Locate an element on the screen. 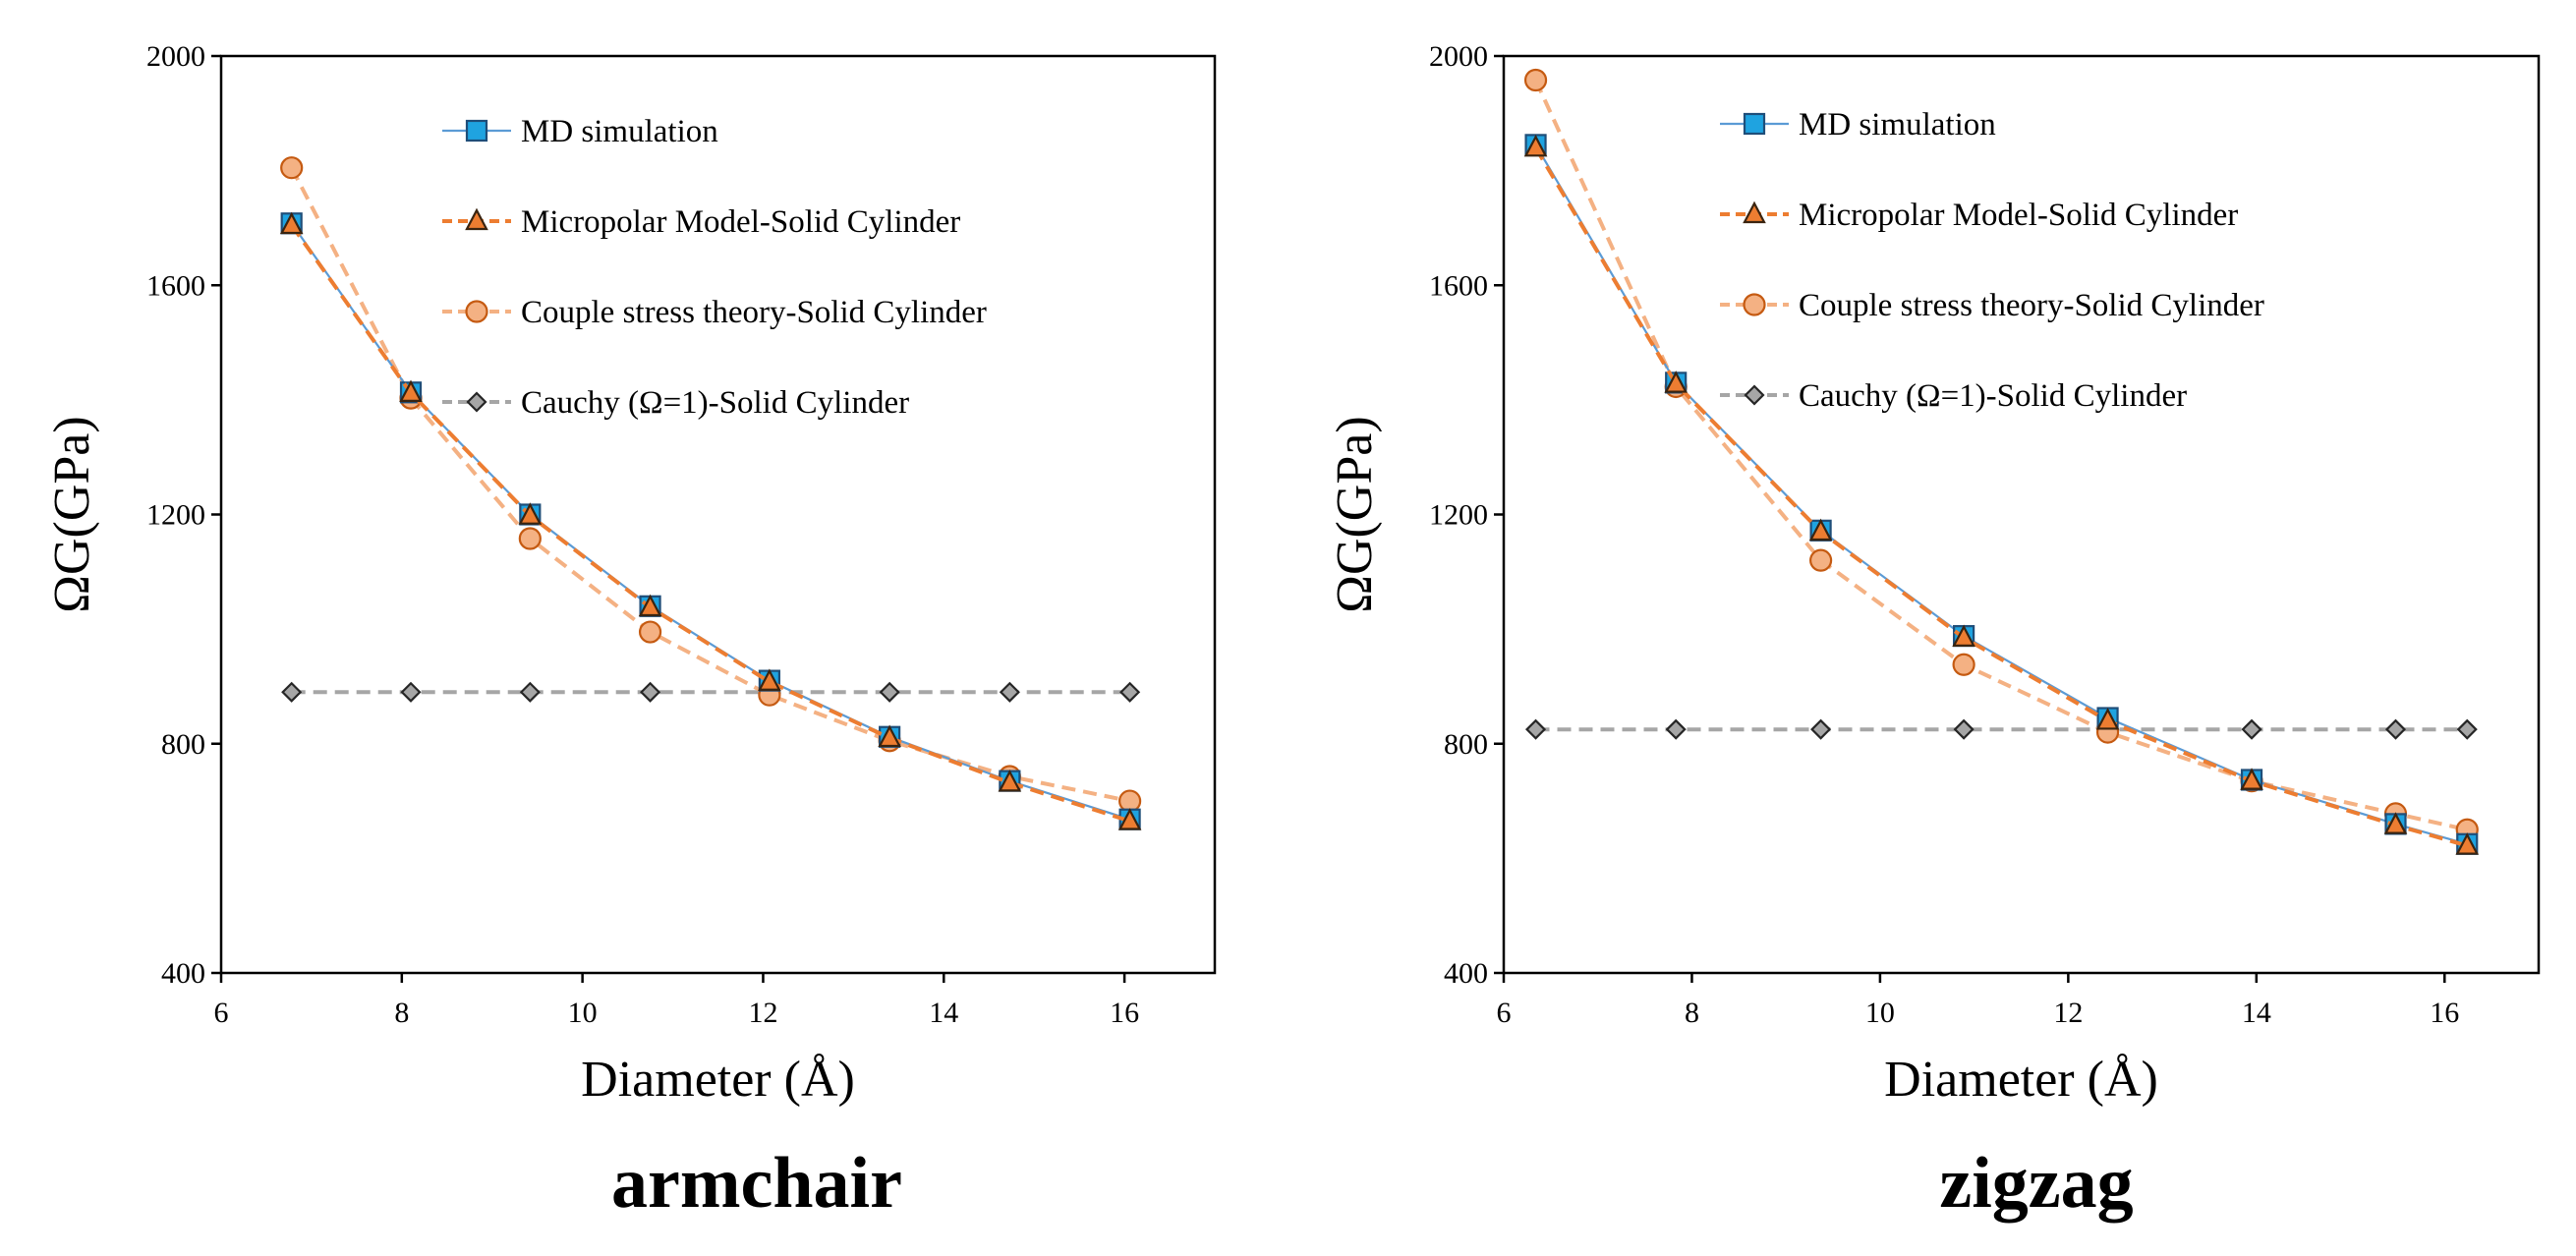 The width and height of the screenshot is (2576, 1256). chart-title: armchair is located at coordinates (757, 1183).